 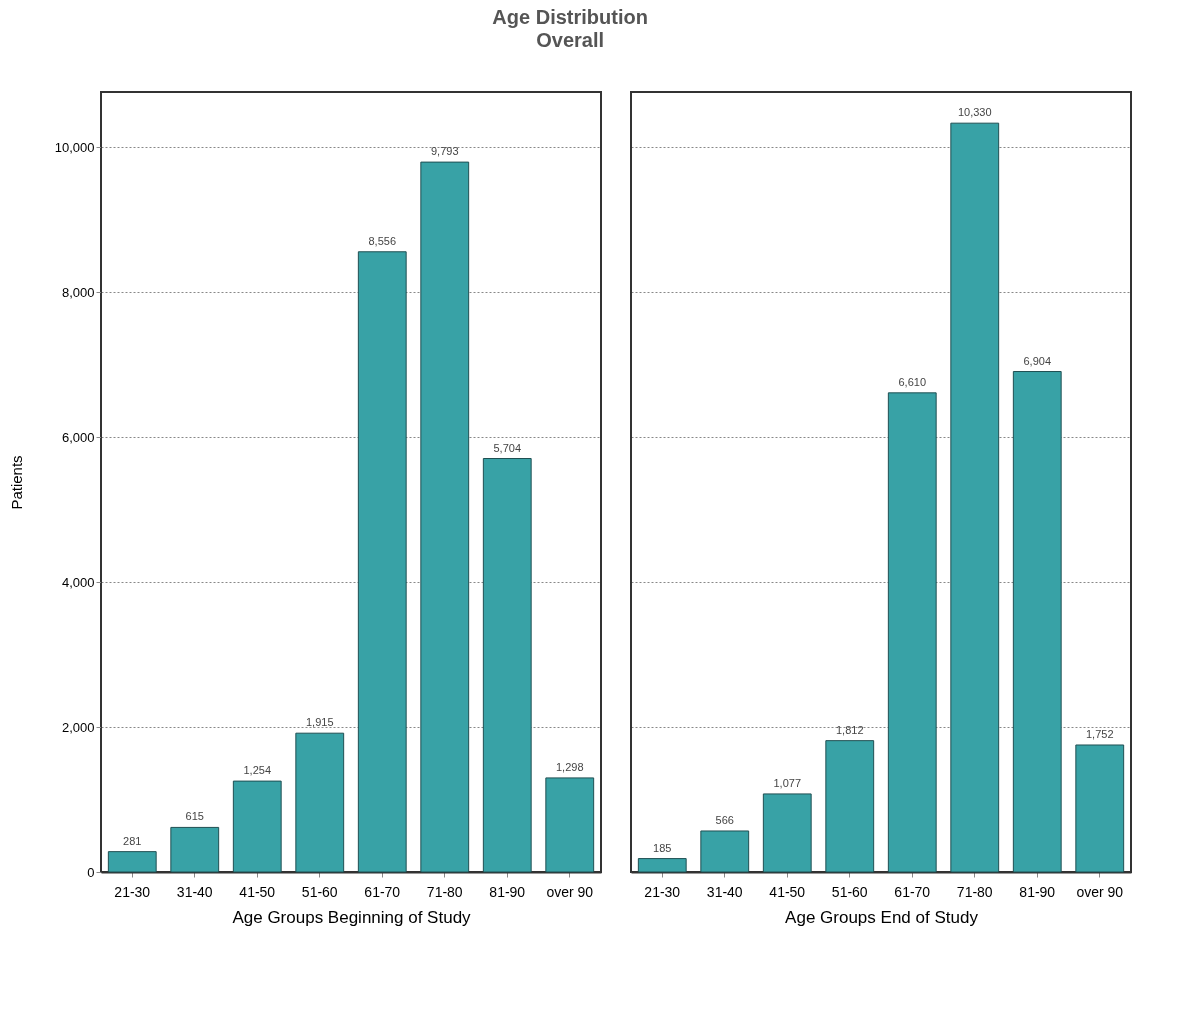 What do you see at coordinates (382, 240) in the screenshot?
I see `data-label: 8,556` at bounding box center [382, 240].